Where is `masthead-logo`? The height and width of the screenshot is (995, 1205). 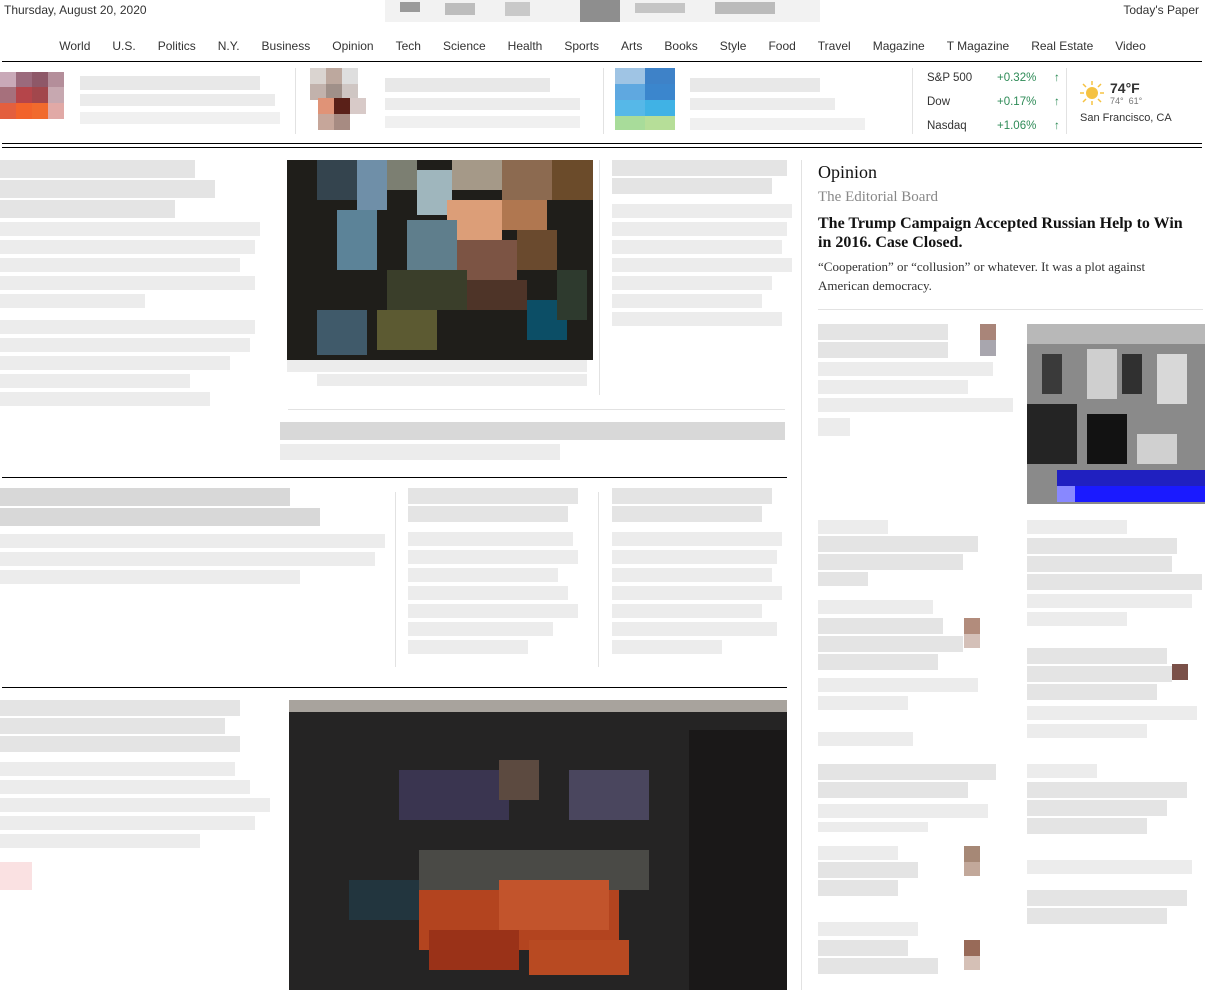
masthead-logo is located at coordinates (602, 11).